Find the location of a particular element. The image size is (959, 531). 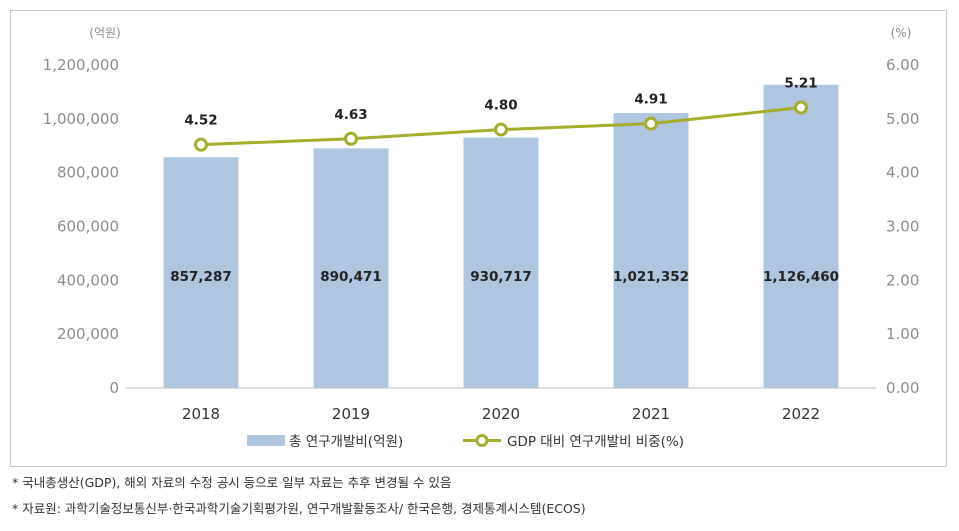

line-value-label: 4.91 is located at coordinates (650, 100).